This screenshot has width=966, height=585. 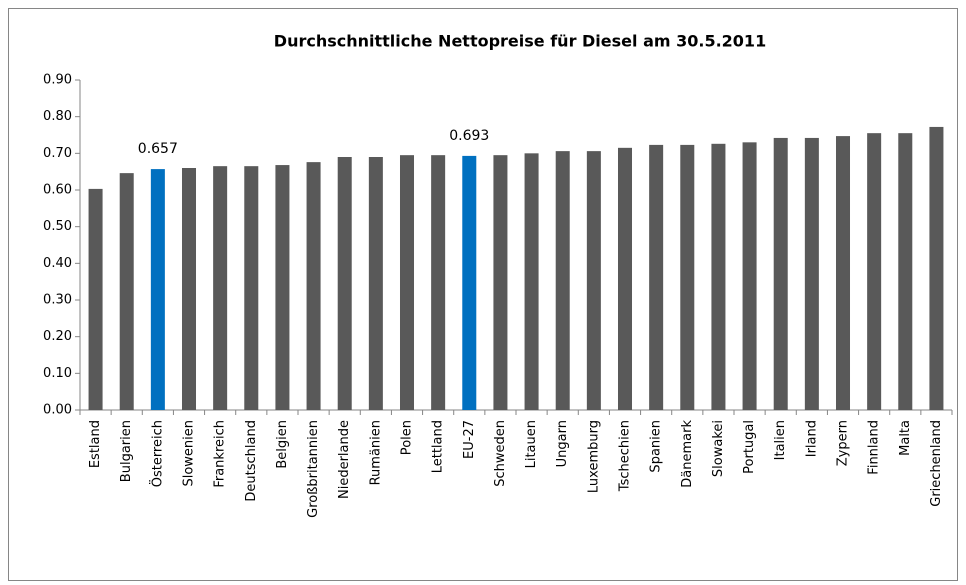 I want to click on x-tick-label: Finnland, so click(x=874, y=447).